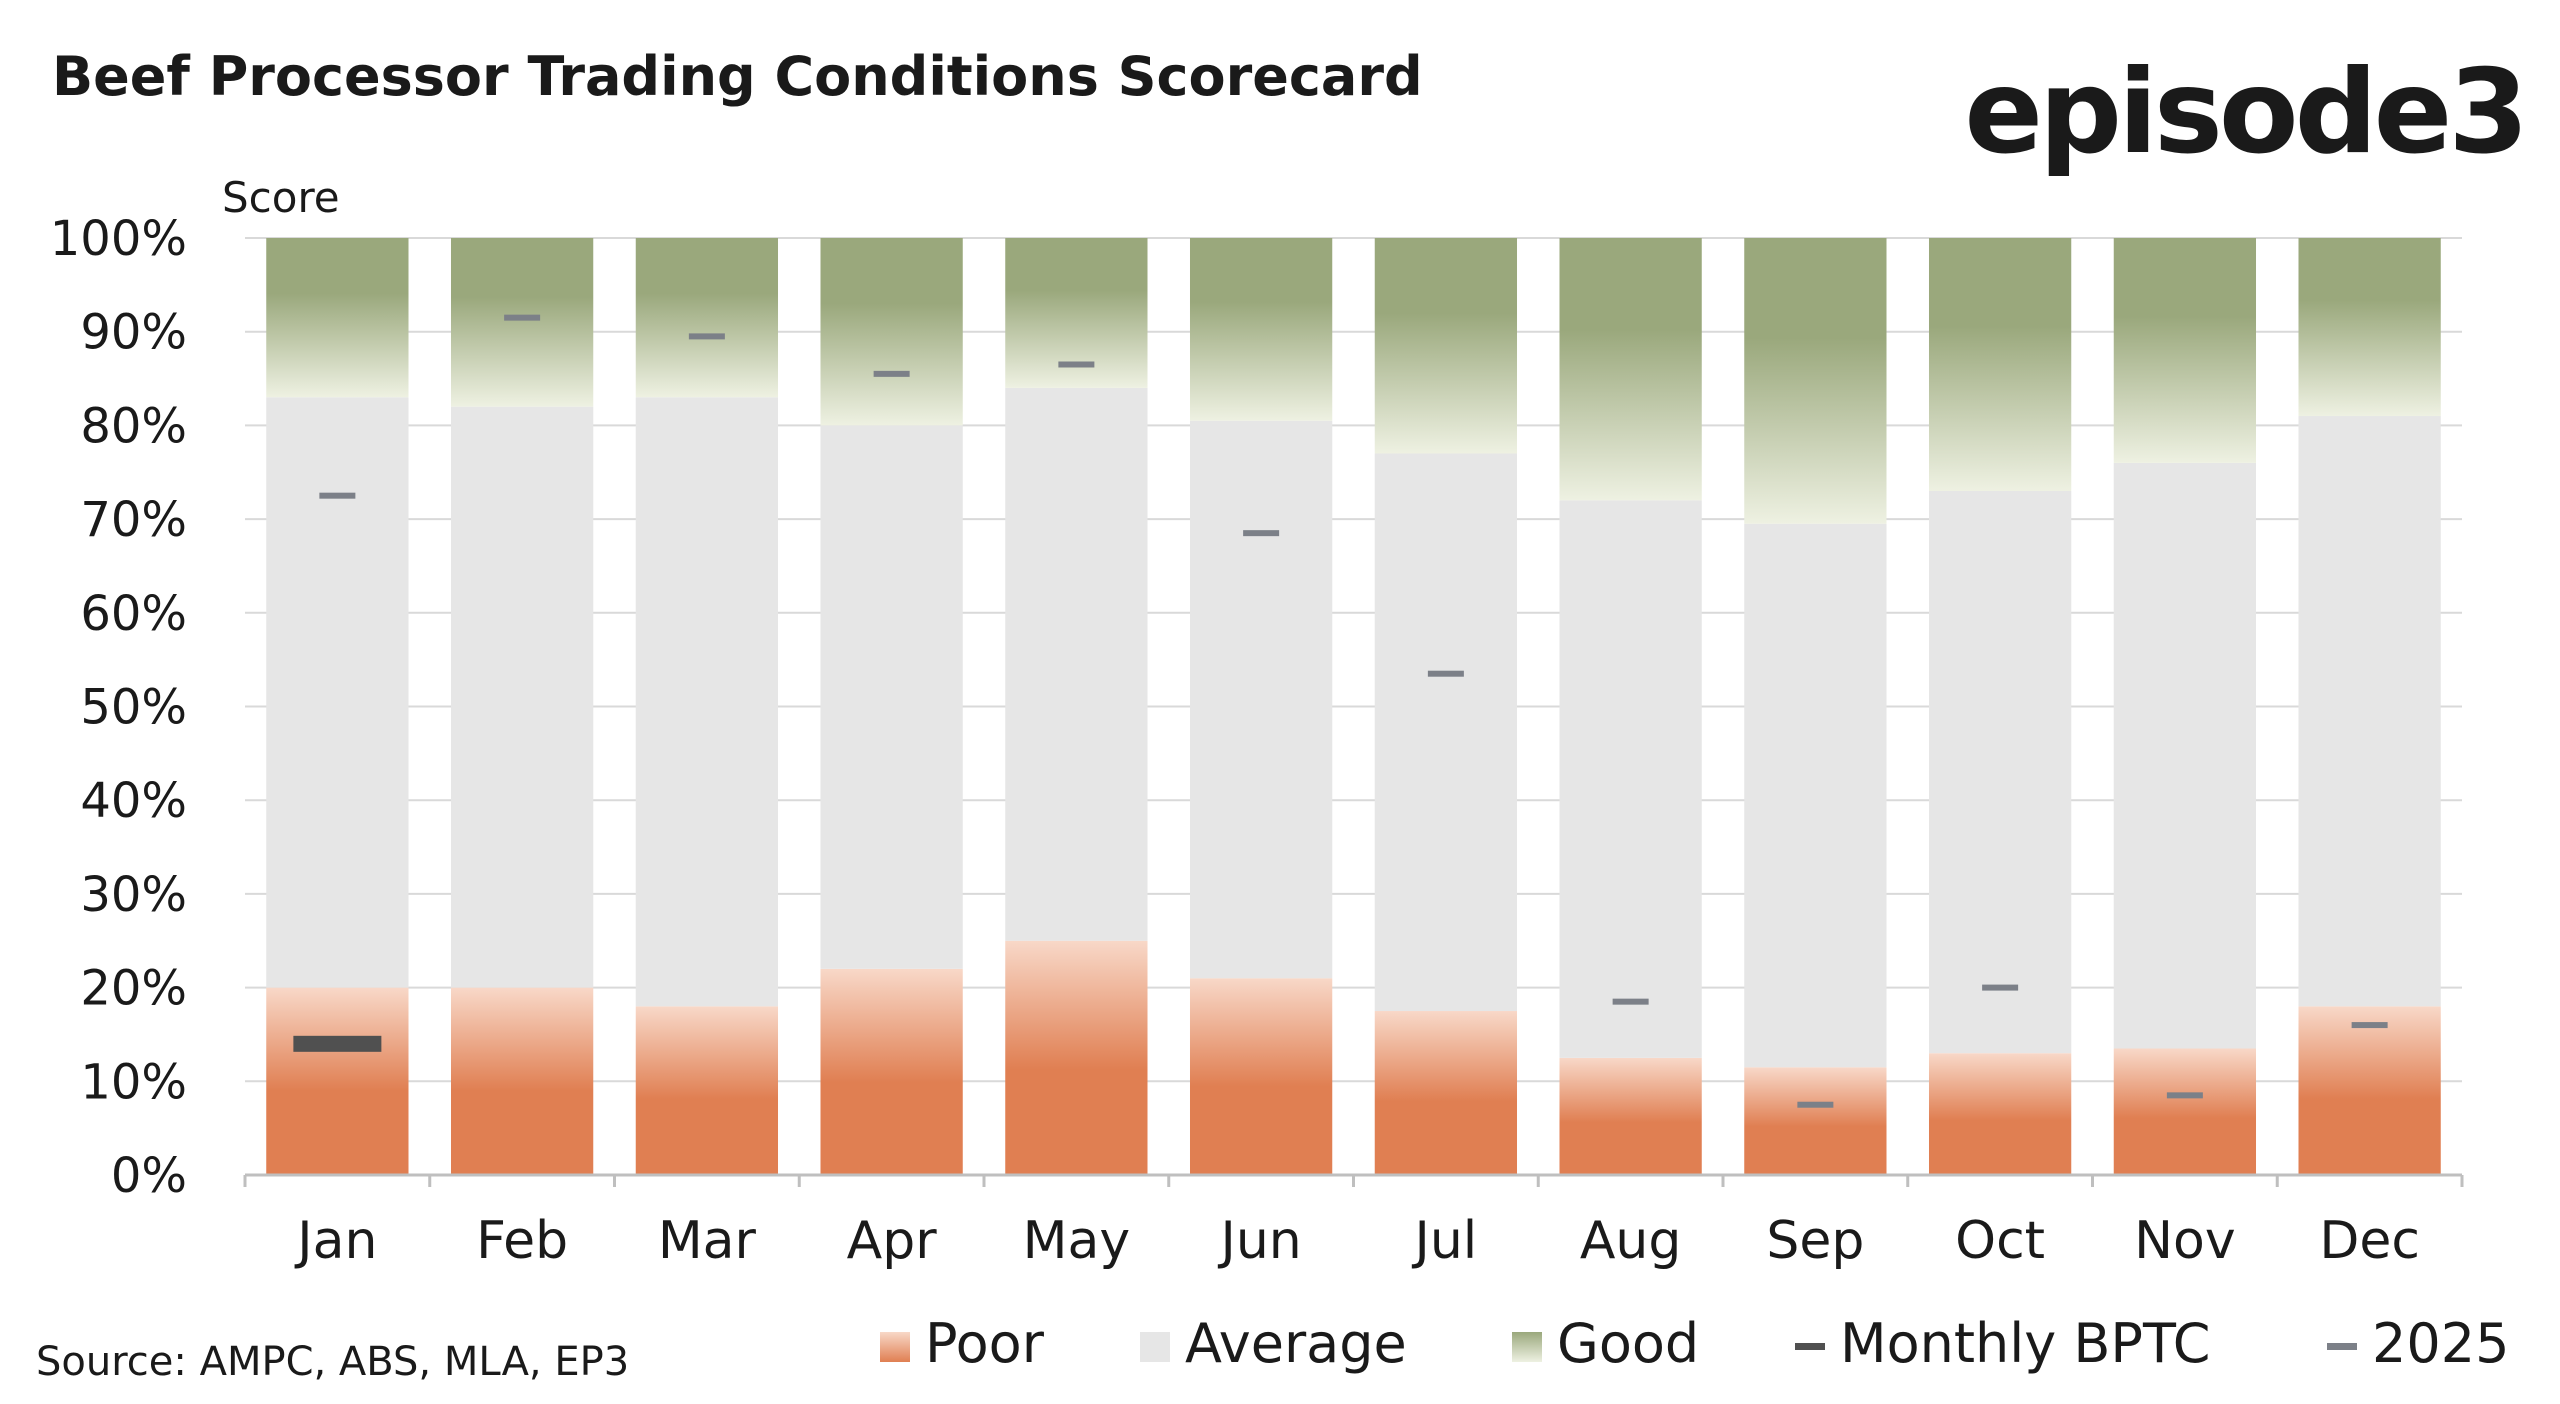 The width and height of the screenshot is (2560, 1404). Describe the element at coordinates (337, 1043) in the screenshot. I see `monthly-bptc-marker-jan` at that location.